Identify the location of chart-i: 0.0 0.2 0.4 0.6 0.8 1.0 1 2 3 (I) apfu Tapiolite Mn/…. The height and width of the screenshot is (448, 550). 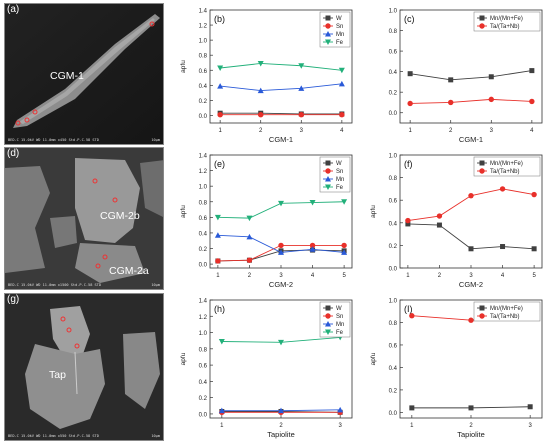
(455, 368).